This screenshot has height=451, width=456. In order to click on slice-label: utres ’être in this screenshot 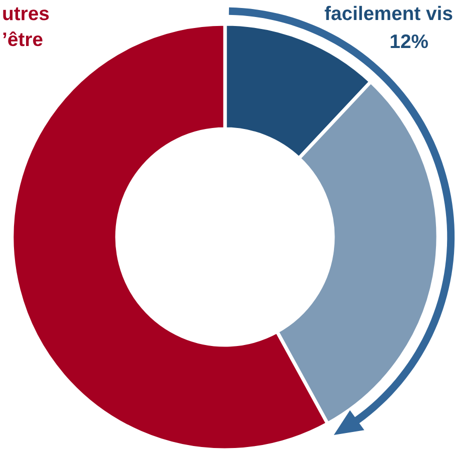, I will do `click(26, 26)`.